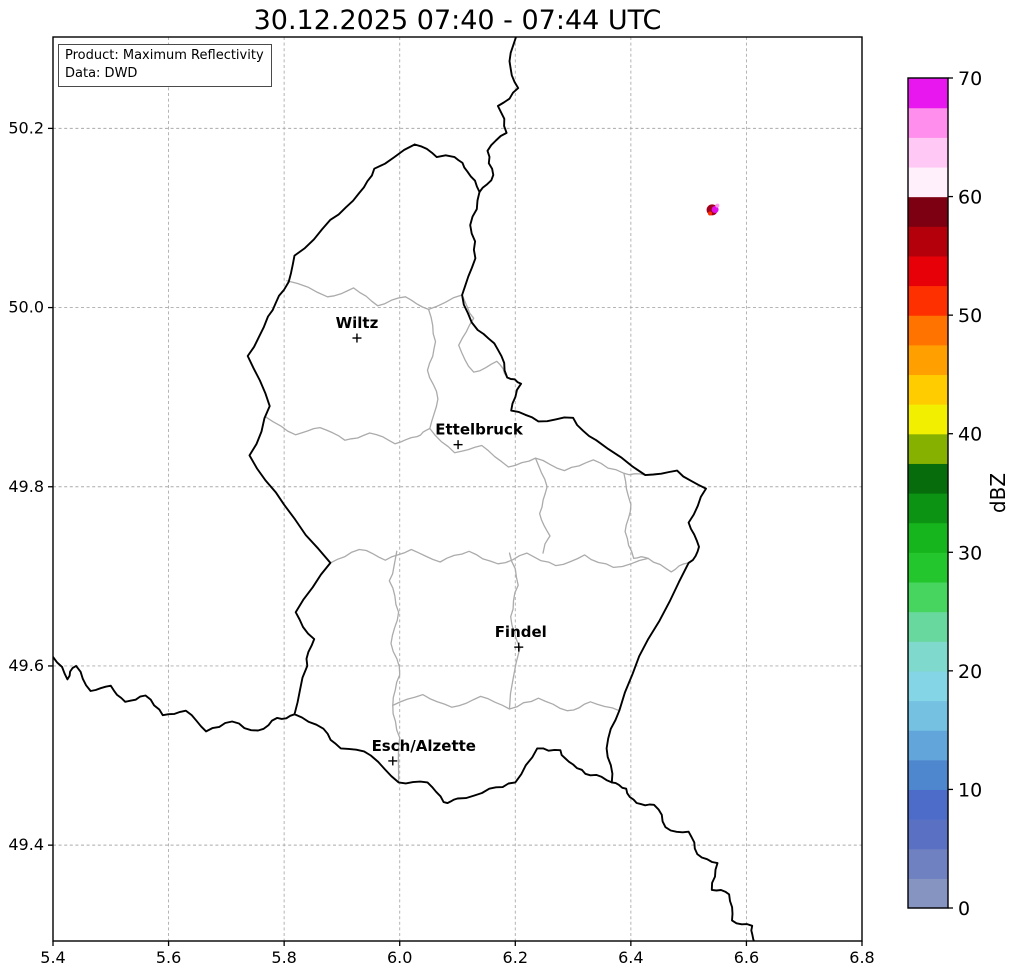  What do you see at coordinates (970, 79) in the screenshot?
I see `colorbar-tick-label: 70` at bounding box center [970, 79].